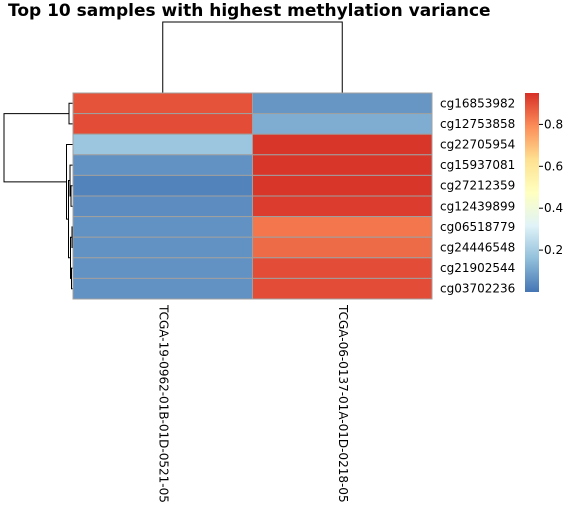  I want to click on row-label-cg15937081: cg15937081, so click(477, 165).